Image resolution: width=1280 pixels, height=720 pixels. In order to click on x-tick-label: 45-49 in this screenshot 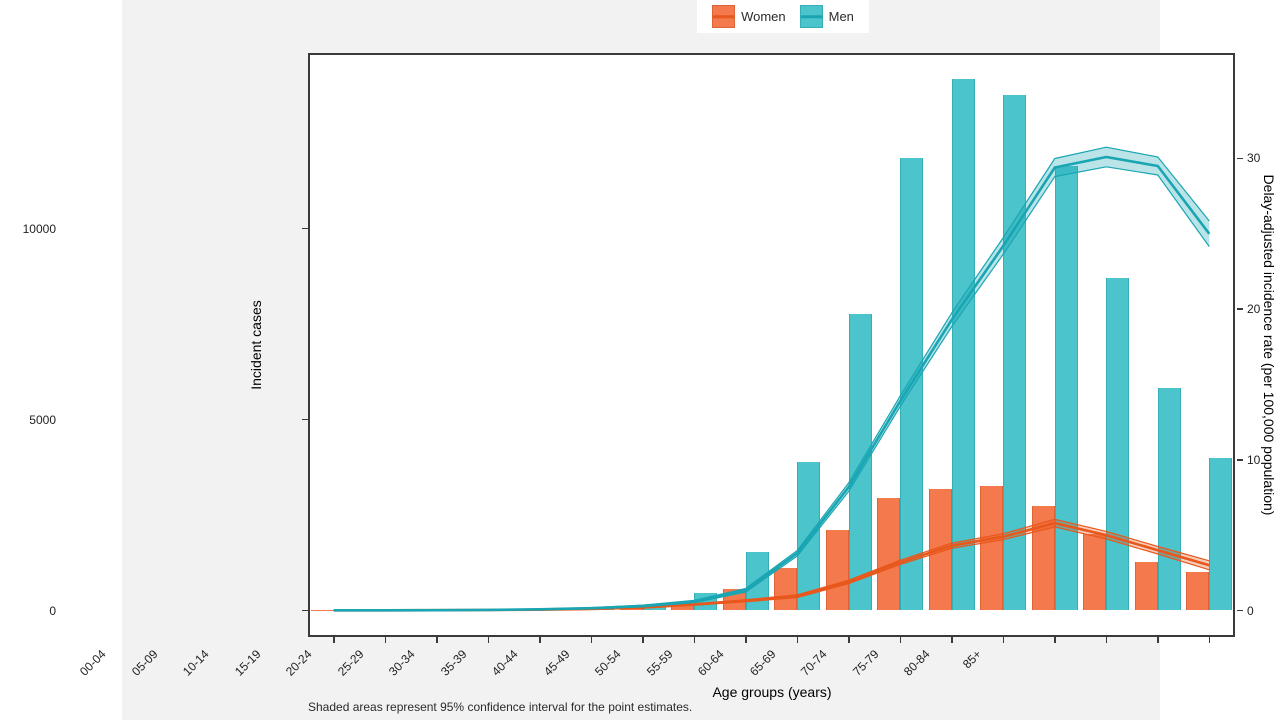, I will do `click(556, 663)`.